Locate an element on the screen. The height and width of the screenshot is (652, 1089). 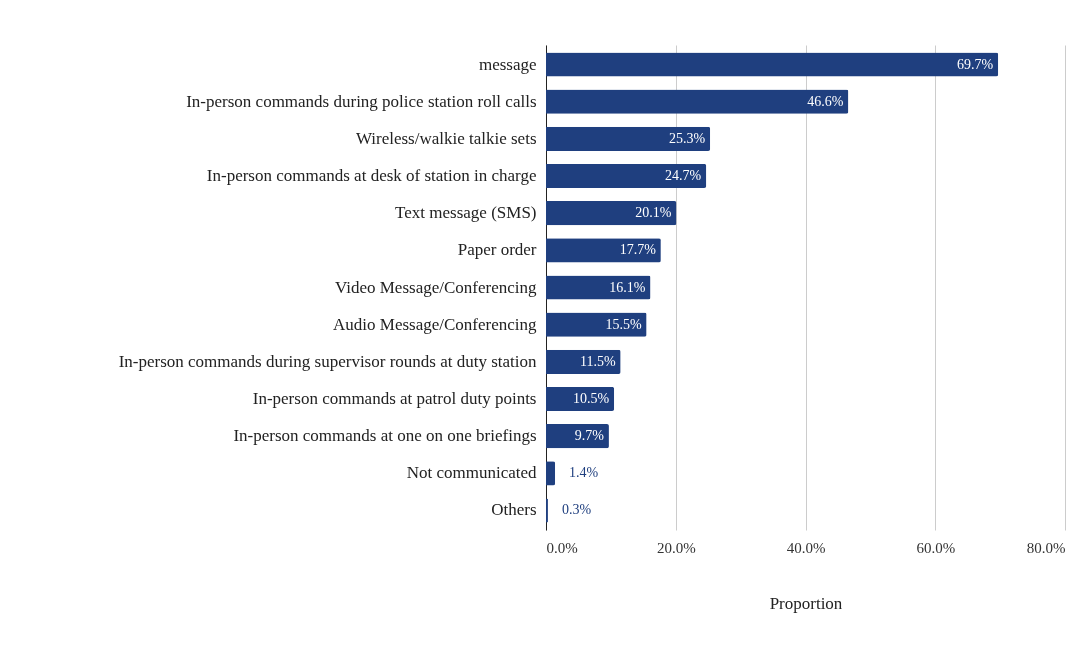
y-tick-label: In-person commands at one on one briefings is located at coordinates (385, 436).